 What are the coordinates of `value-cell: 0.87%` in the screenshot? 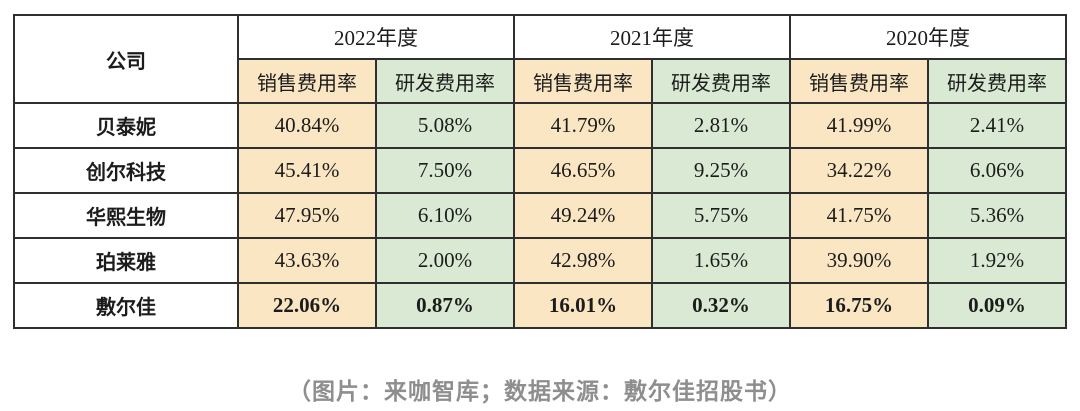 It's located at (445, 305).